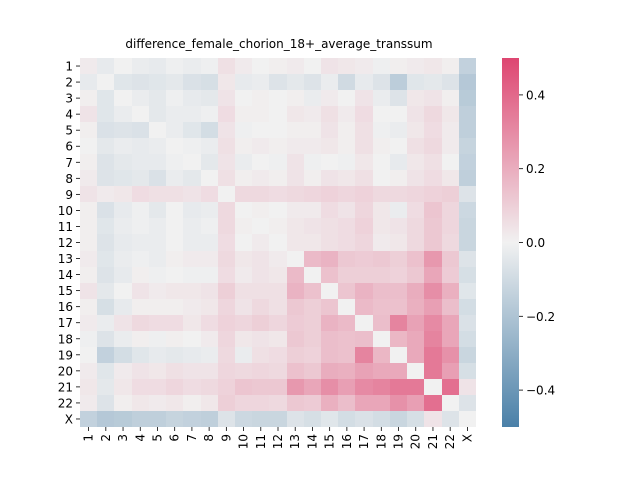 This screenshot has height=480, width=640. Describe the element at coordinates (69, 115) in the screenshot. I see `y-tick-label: 4` at that location.